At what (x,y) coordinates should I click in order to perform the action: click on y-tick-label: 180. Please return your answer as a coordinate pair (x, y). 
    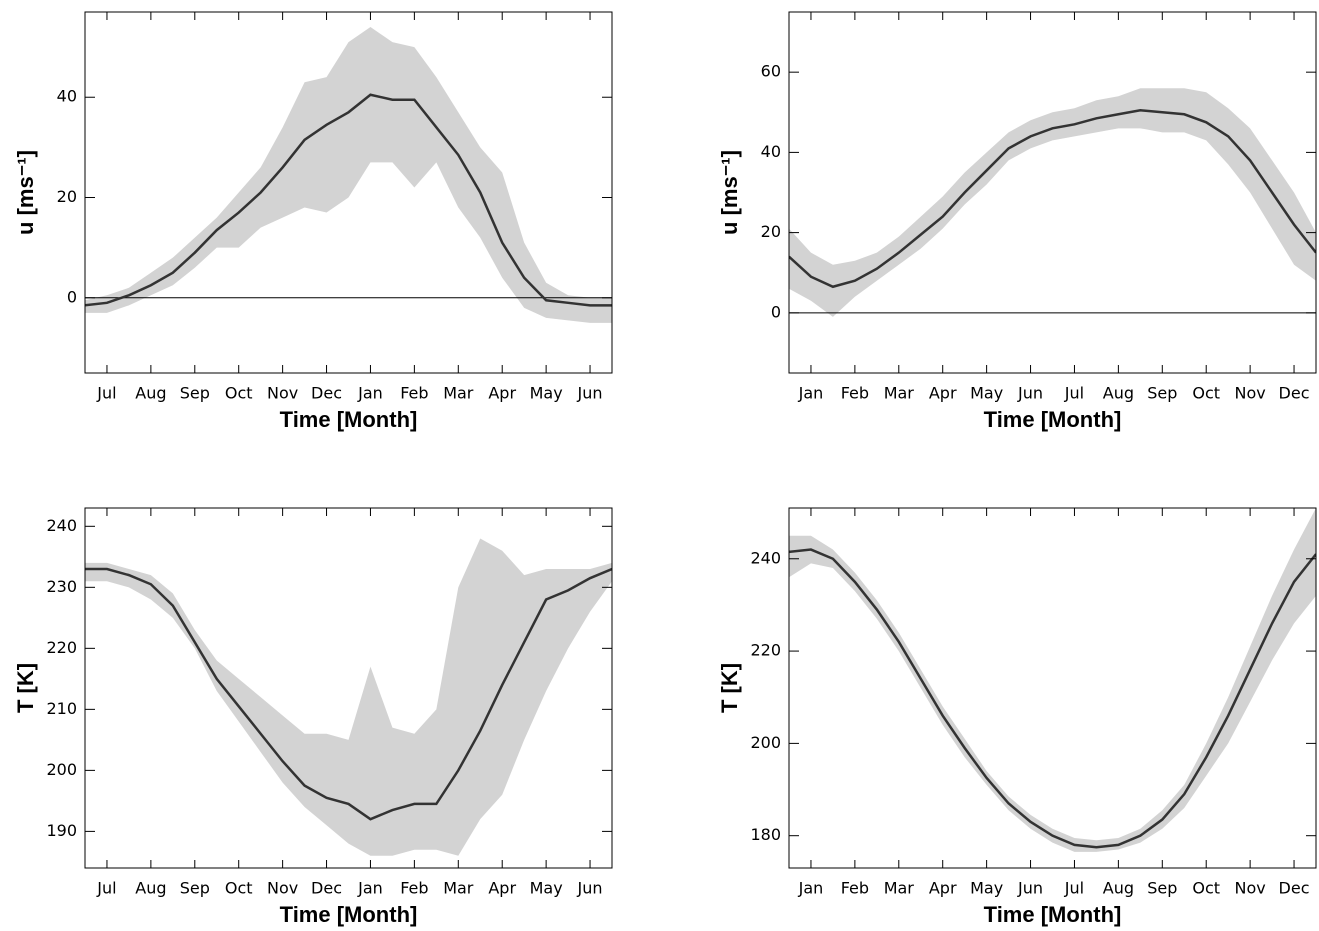
    Looking at the image, I should click on (765, 834).